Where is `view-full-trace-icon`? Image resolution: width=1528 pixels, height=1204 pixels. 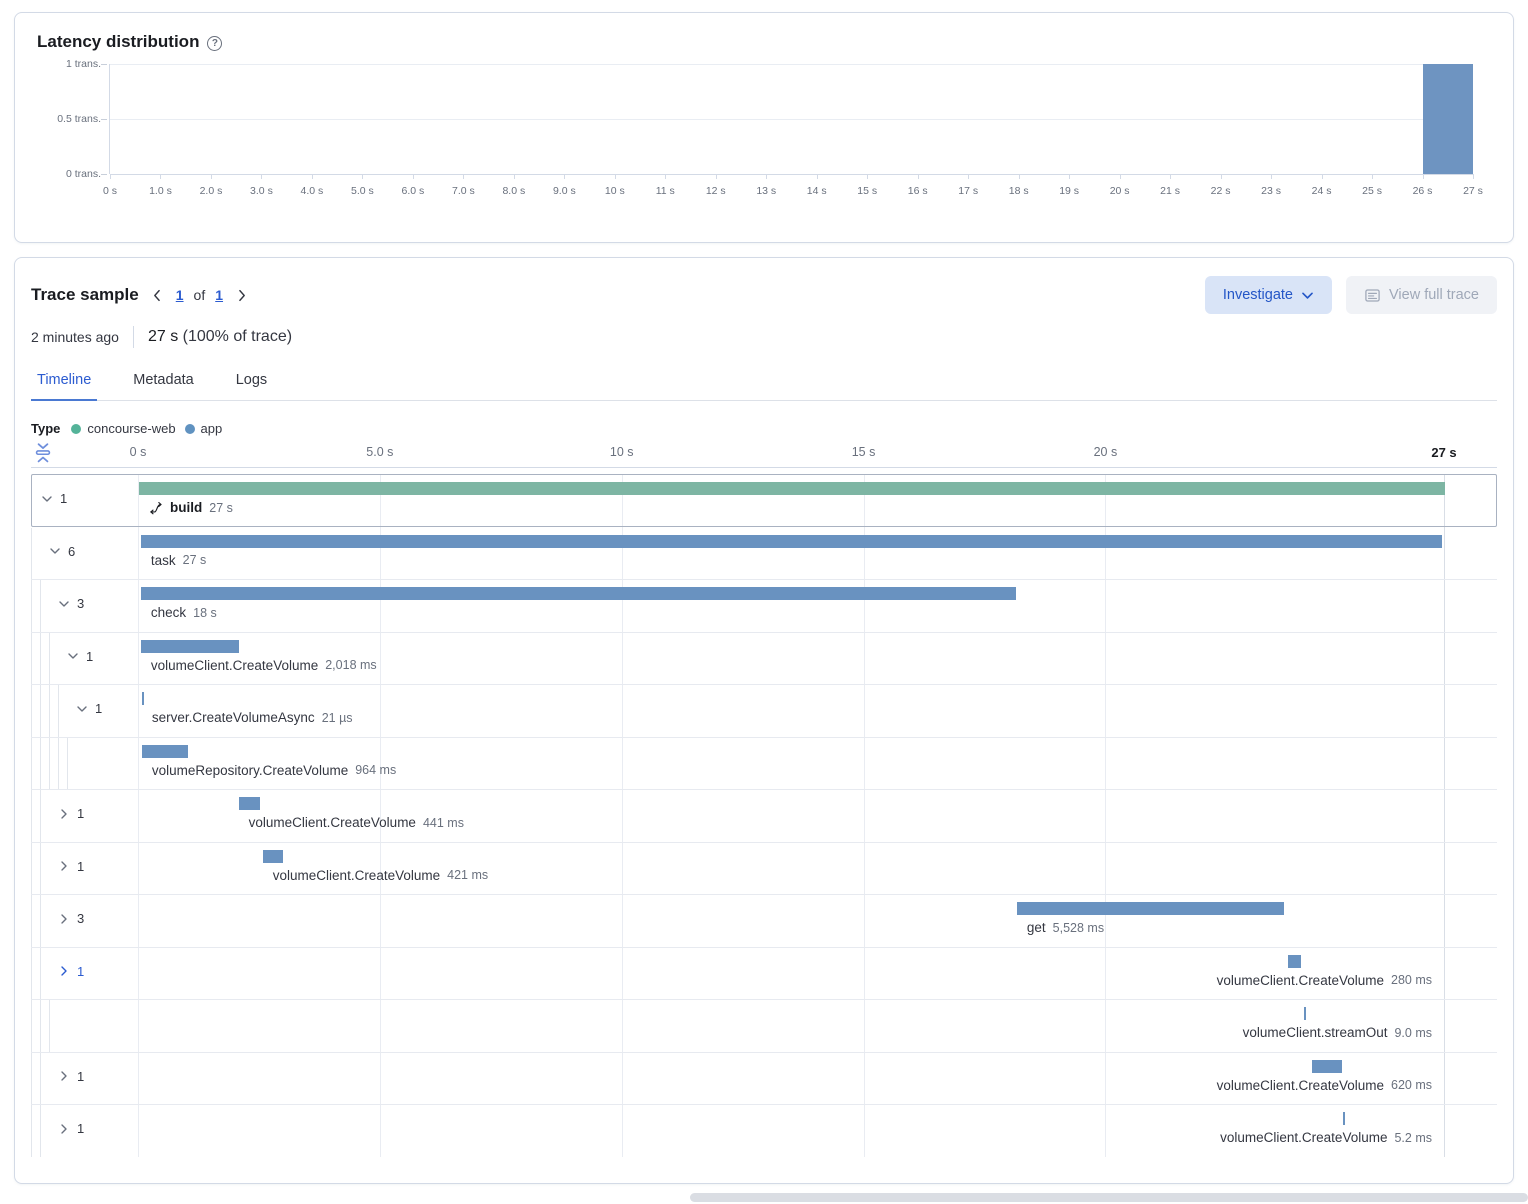
view-full-trace-icon is located at coordinates (1372, 295).